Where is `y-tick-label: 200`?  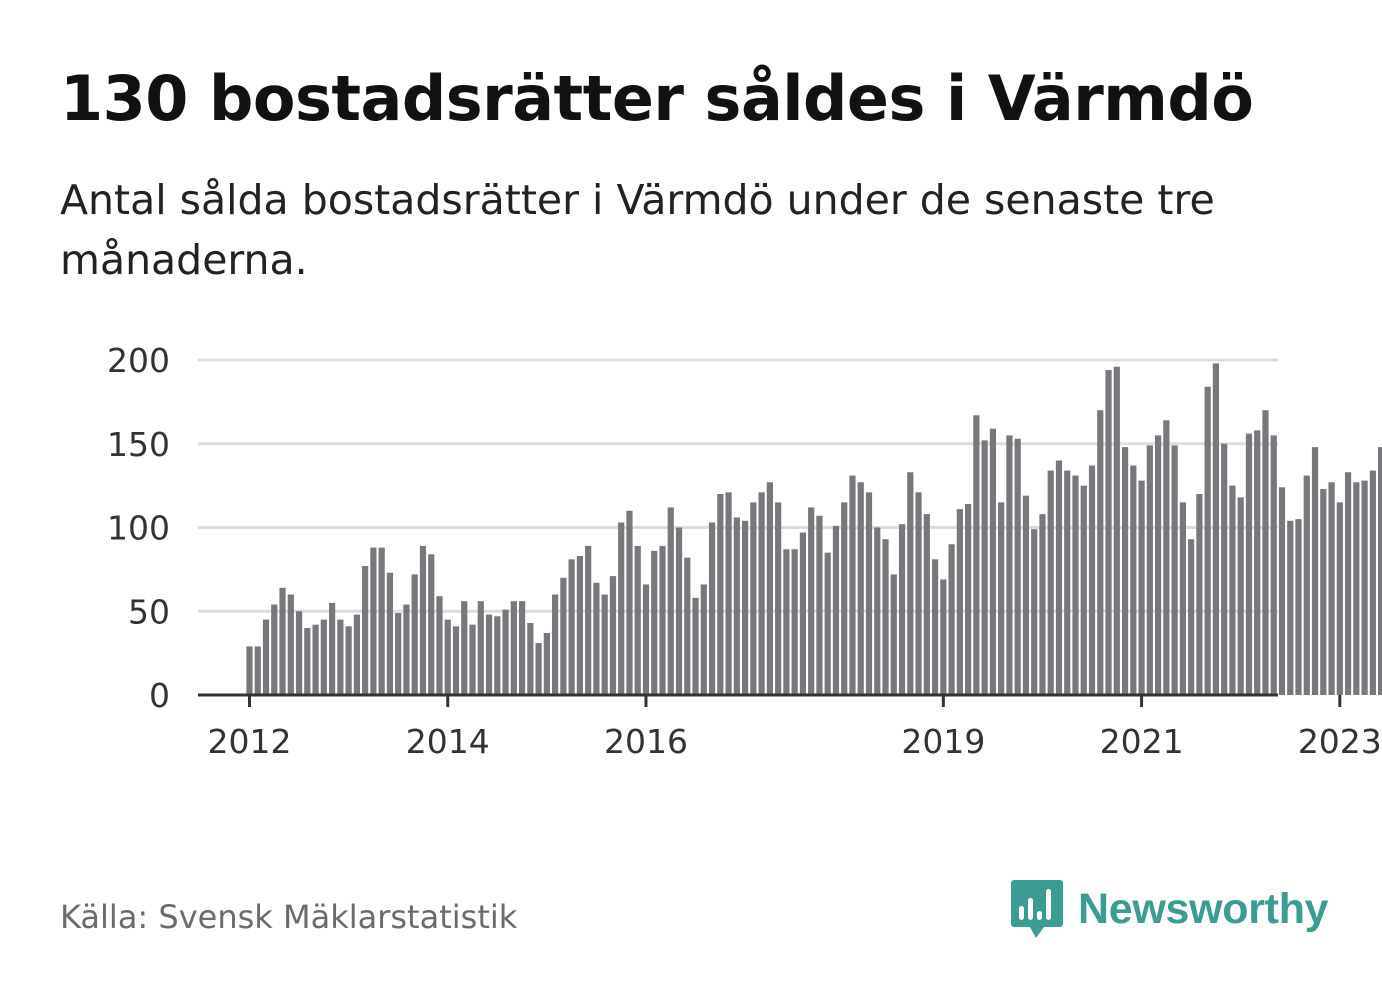 y-tick-label: 200 is located at coordinates (138, 360).